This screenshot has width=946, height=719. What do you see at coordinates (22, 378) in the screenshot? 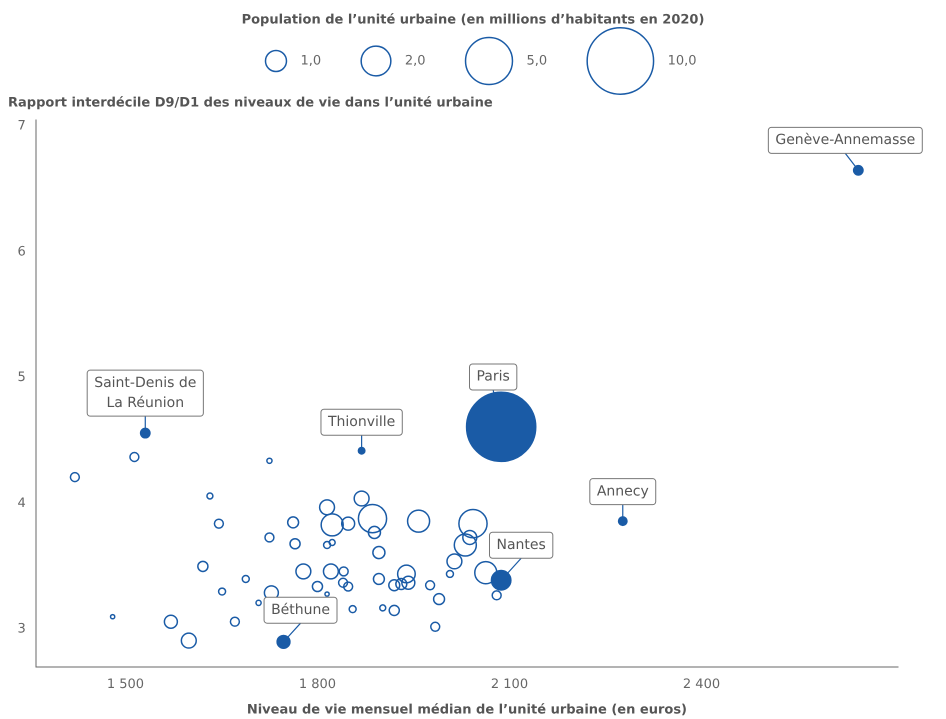
I see `y-tick-label: 5` at bounding box center [22, 378].